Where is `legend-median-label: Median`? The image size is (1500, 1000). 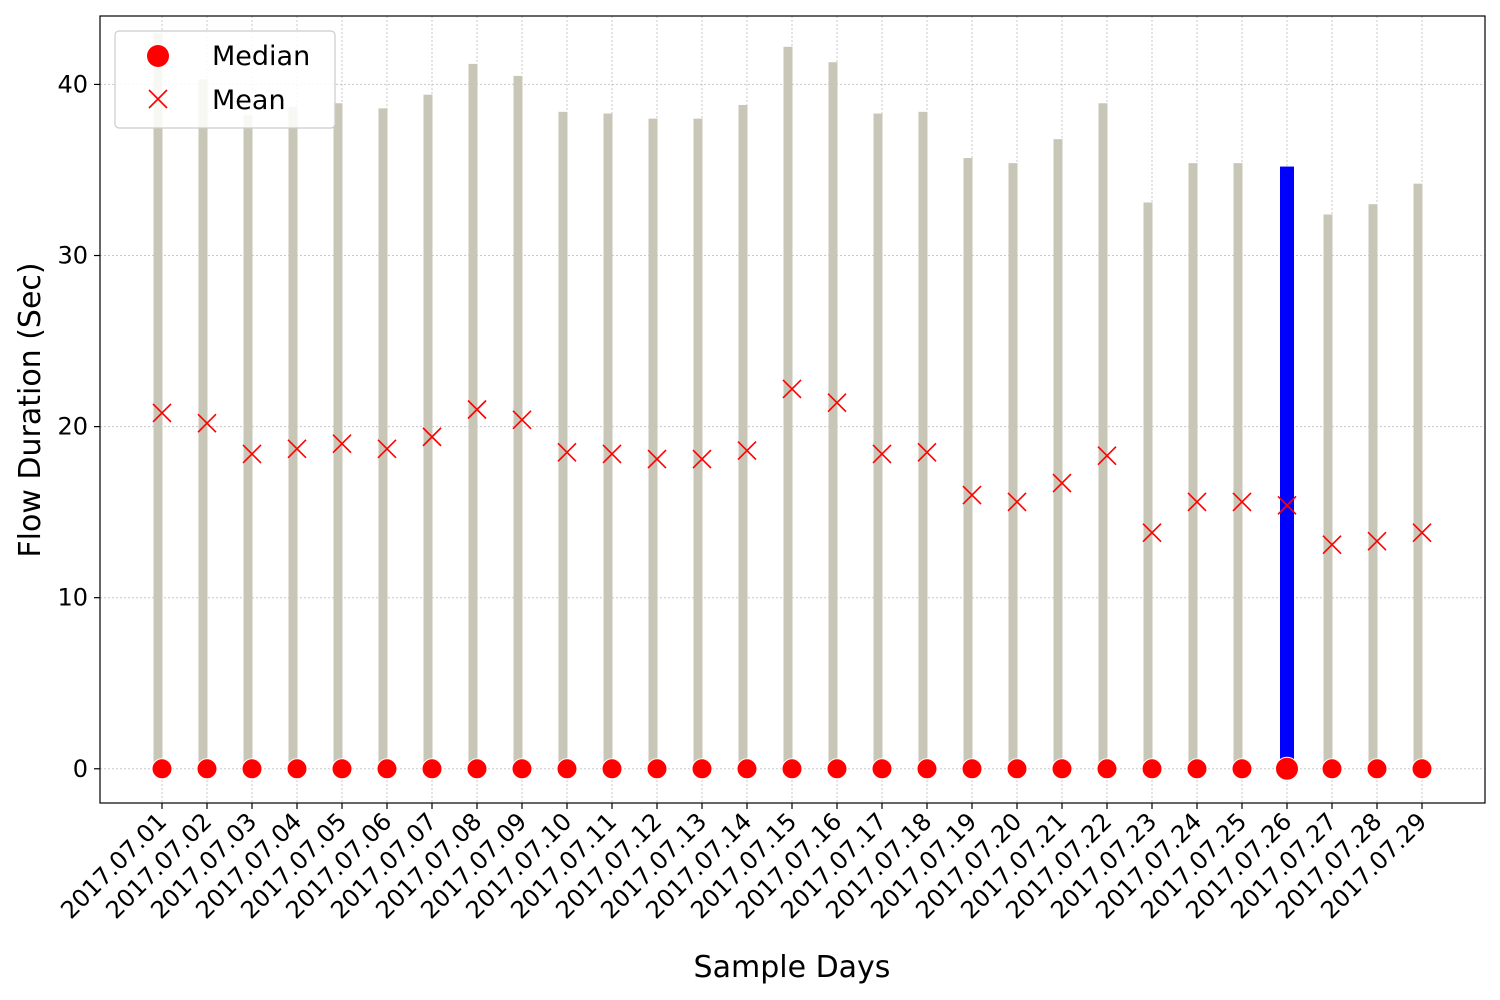
legend-median-label: Median is located at coordinates (261, 56).